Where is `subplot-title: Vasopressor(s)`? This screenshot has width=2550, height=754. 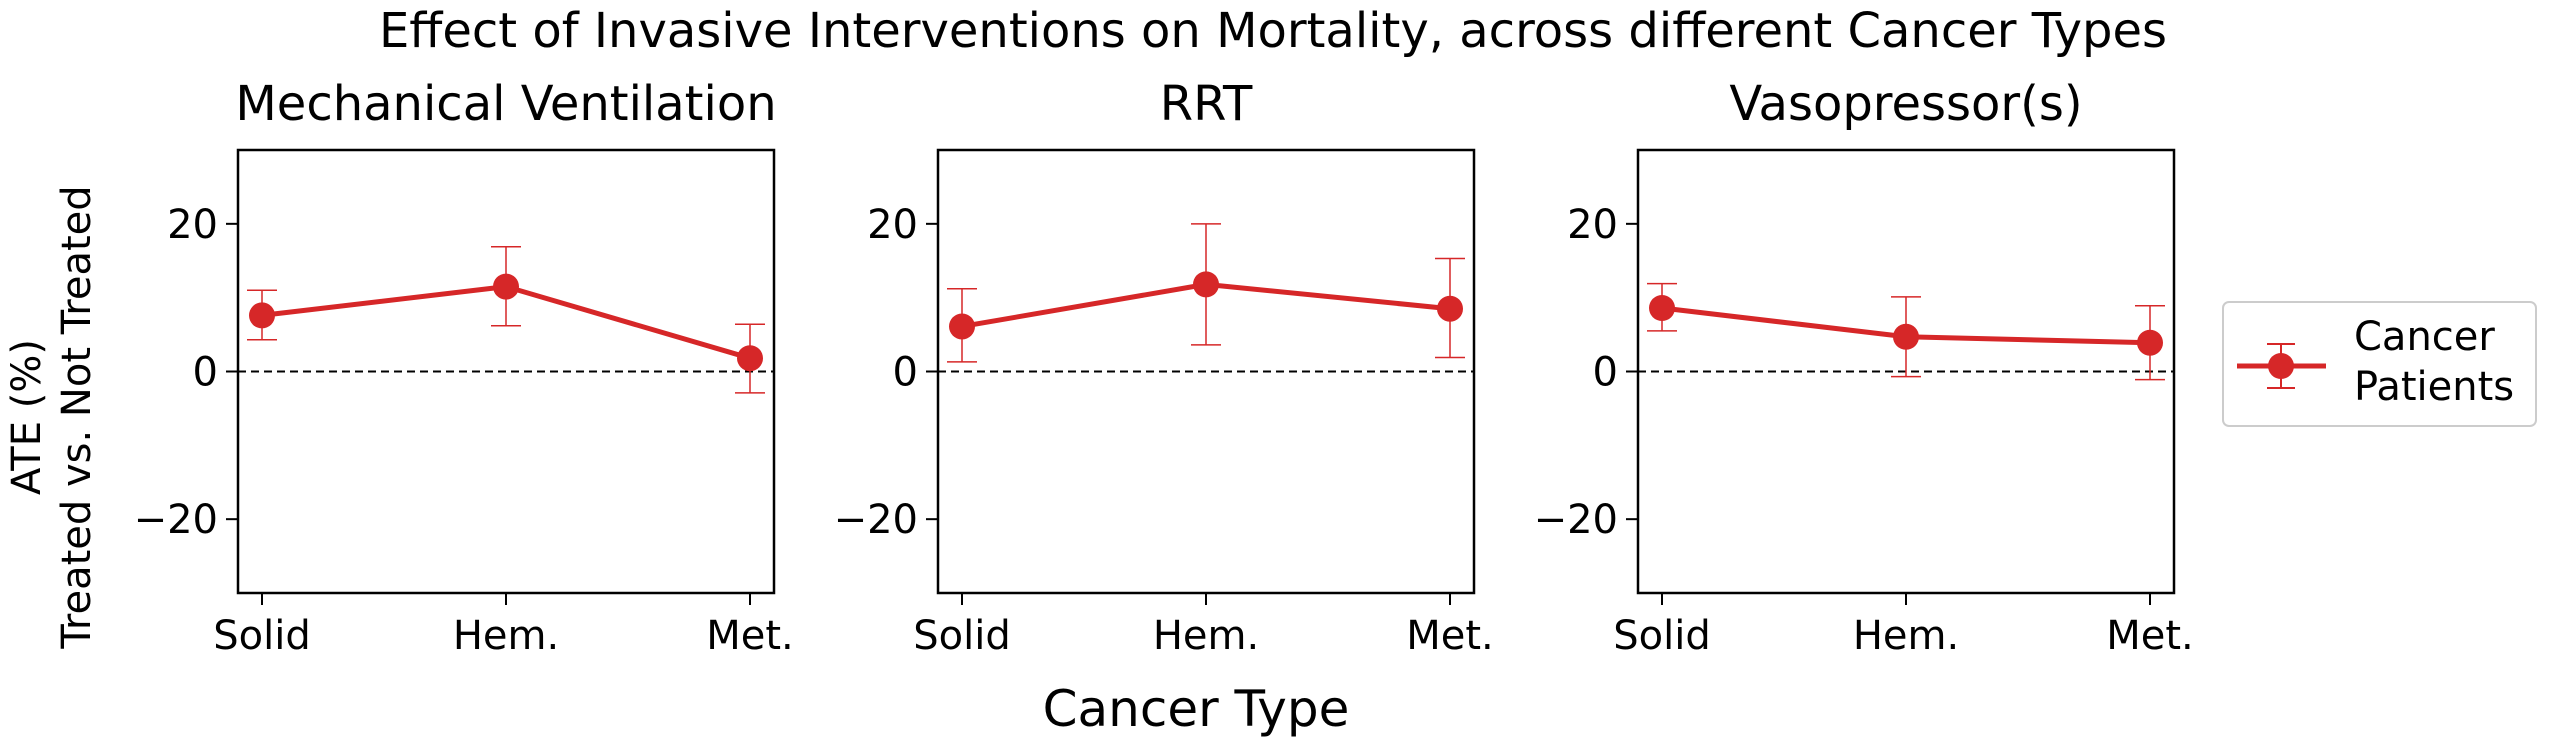
subplot-title: Vasopressor(s) is located at coordinates (1905, 104).